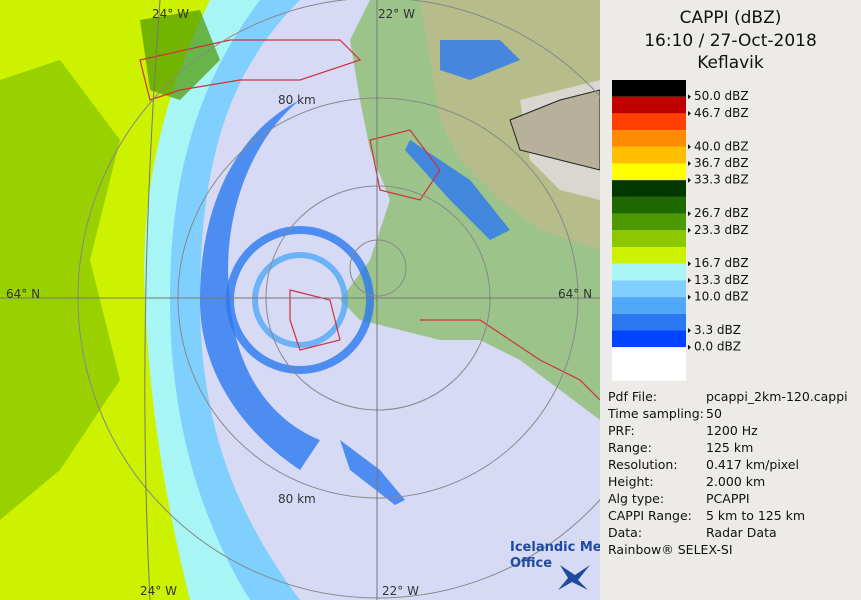 This screenshot has height=600, width=861. What do you see at coordinates (180, 55) in the screenshot?
I see `echo-dark-green` at bounding box center [180, 55].